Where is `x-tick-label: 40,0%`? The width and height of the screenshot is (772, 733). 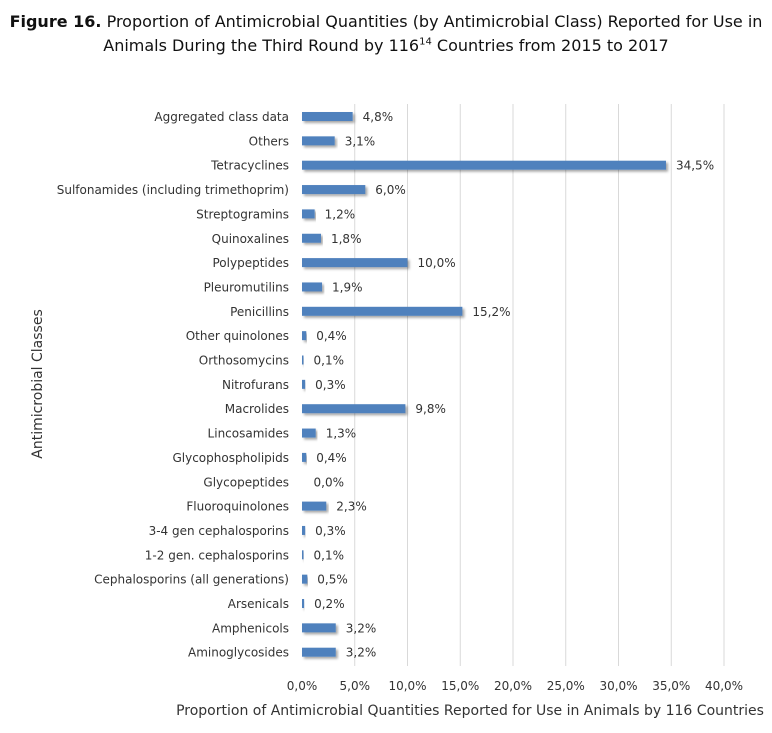
x-tick-label: 40,0% is located at coordinates (724, 686).